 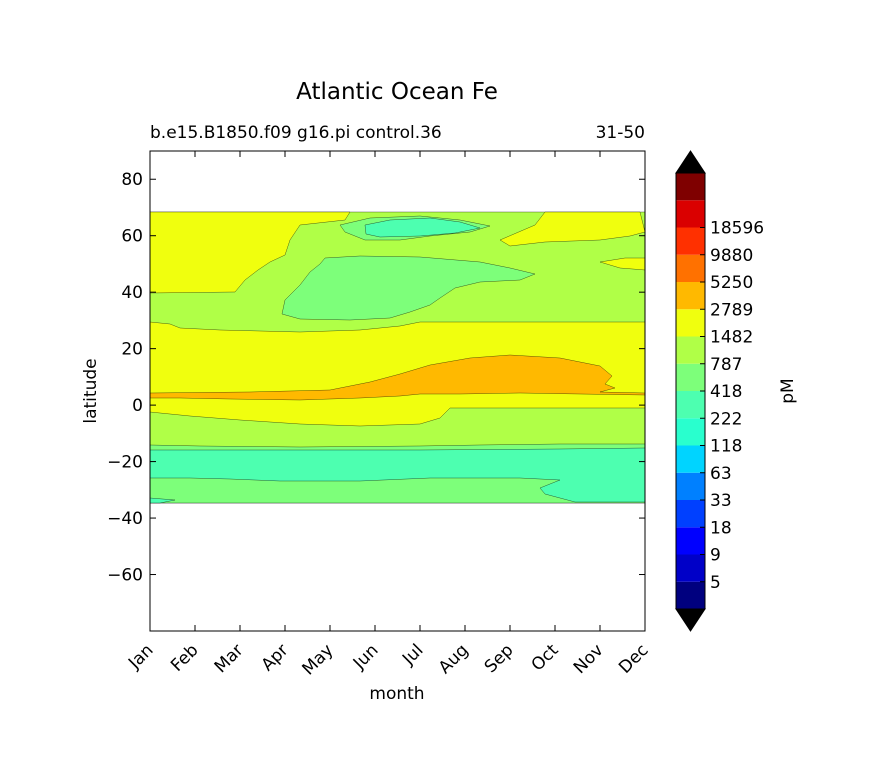 I want to click on x-tick-label: Jul, so click(x=412, y=654).